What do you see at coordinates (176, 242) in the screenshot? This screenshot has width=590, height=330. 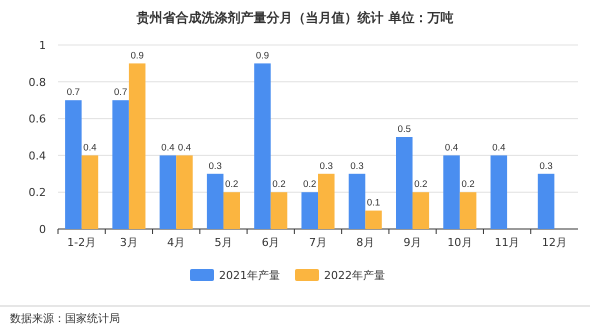 I see `x-tick-label: 4月` at bounding box center [176, 242].